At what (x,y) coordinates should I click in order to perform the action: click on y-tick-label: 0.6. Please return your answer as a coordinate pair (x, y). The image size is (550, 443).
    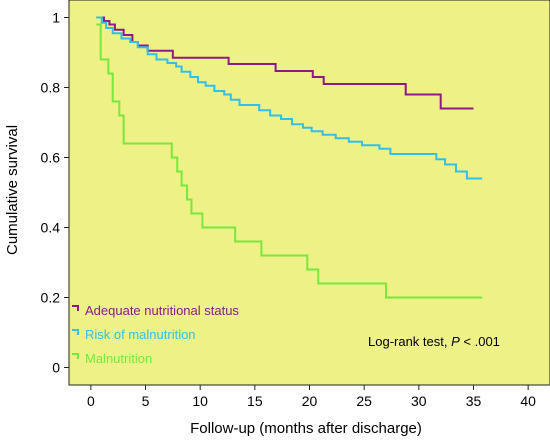
    Looking at the image, I should click on (51, 158).